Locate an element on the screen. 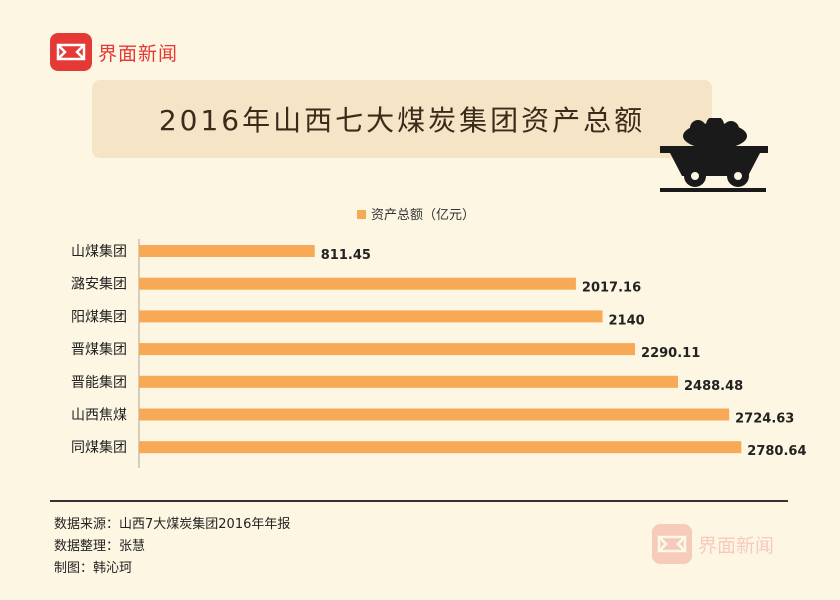 This screenshot has height=600, width=840. category-label: 同煤集团 is located at coordinates (99, 447).